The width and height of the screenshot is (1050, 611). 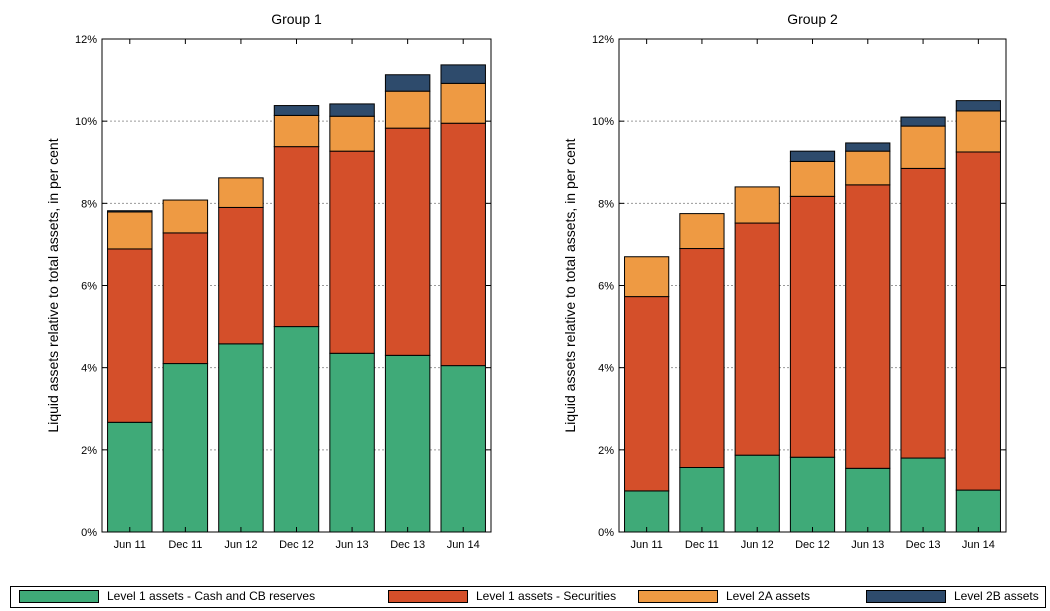 I want to click on chart-title: Group 2, so click(x=812, y=19).